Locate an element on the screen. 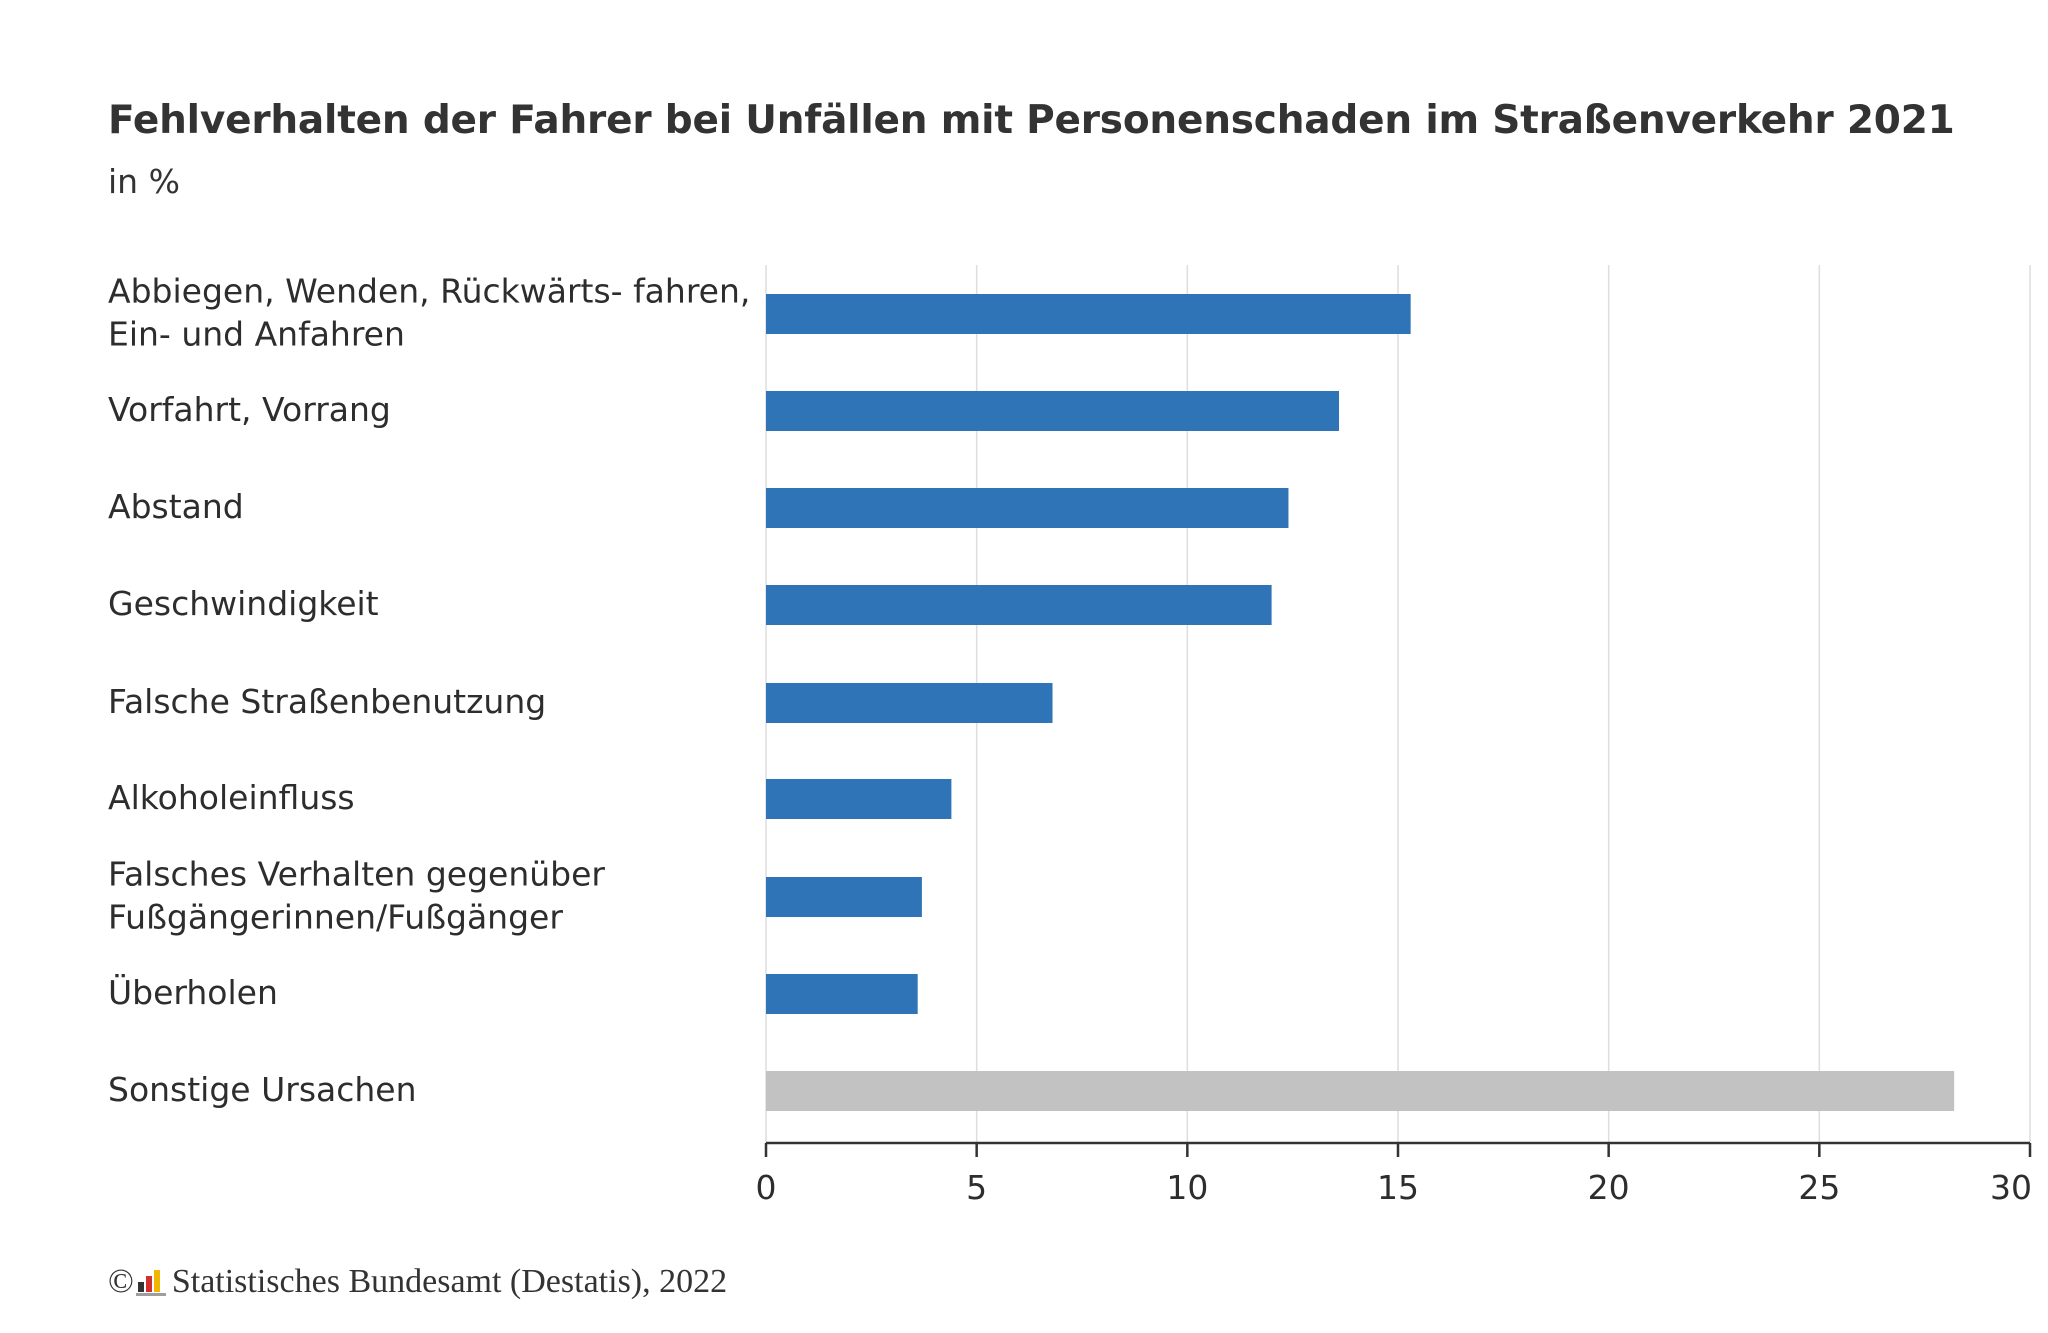 Image resolution: width=2048 pixels, height=1333 pixels. x-tick-label-25: 25 is located at coordinates (1819, 1187).